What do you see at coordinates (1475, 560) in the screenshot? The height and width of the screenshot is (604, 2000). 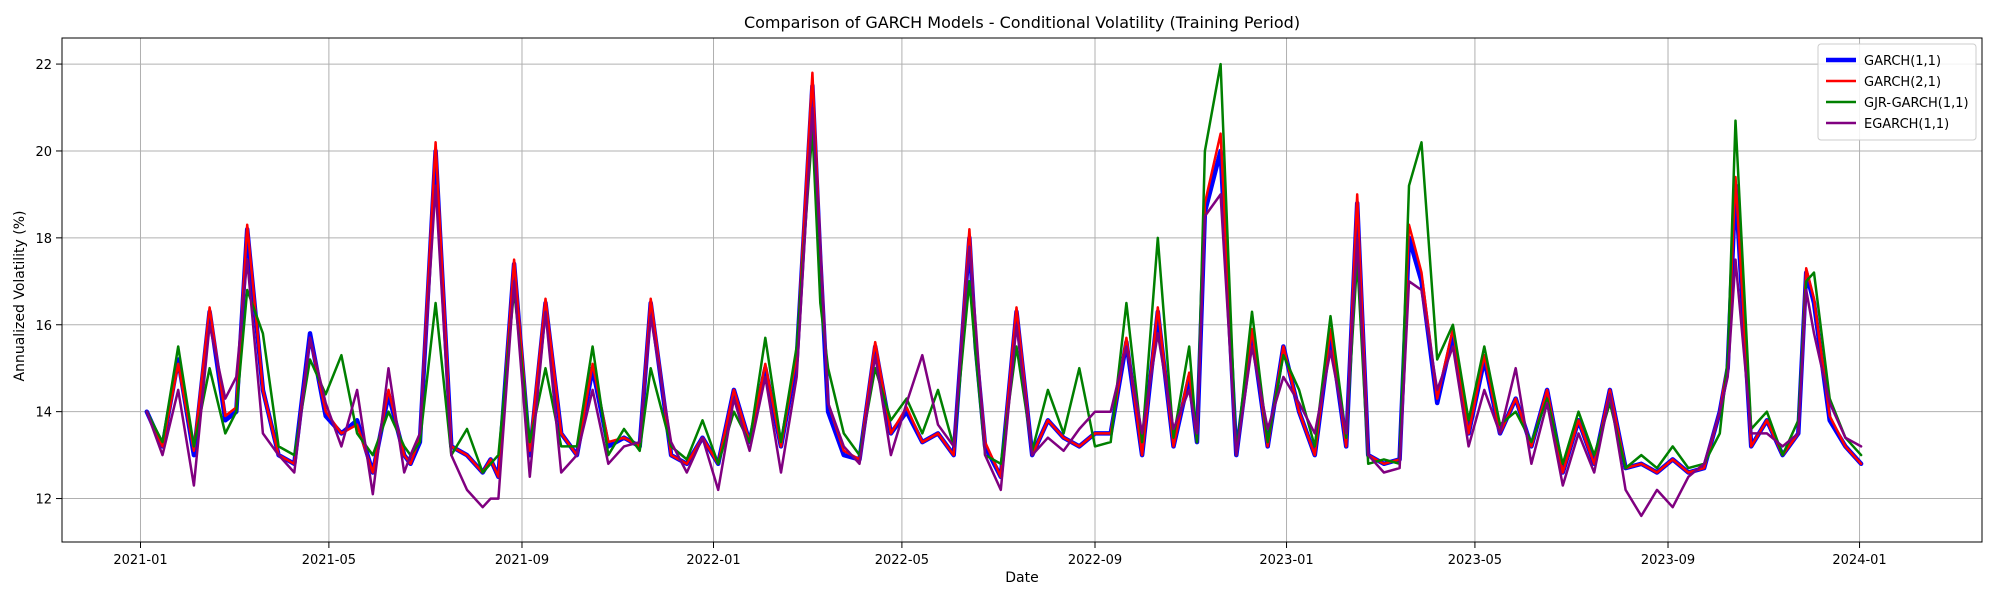 I see `x-tick-label: 2023-05` at bounding box center [1475, 560].